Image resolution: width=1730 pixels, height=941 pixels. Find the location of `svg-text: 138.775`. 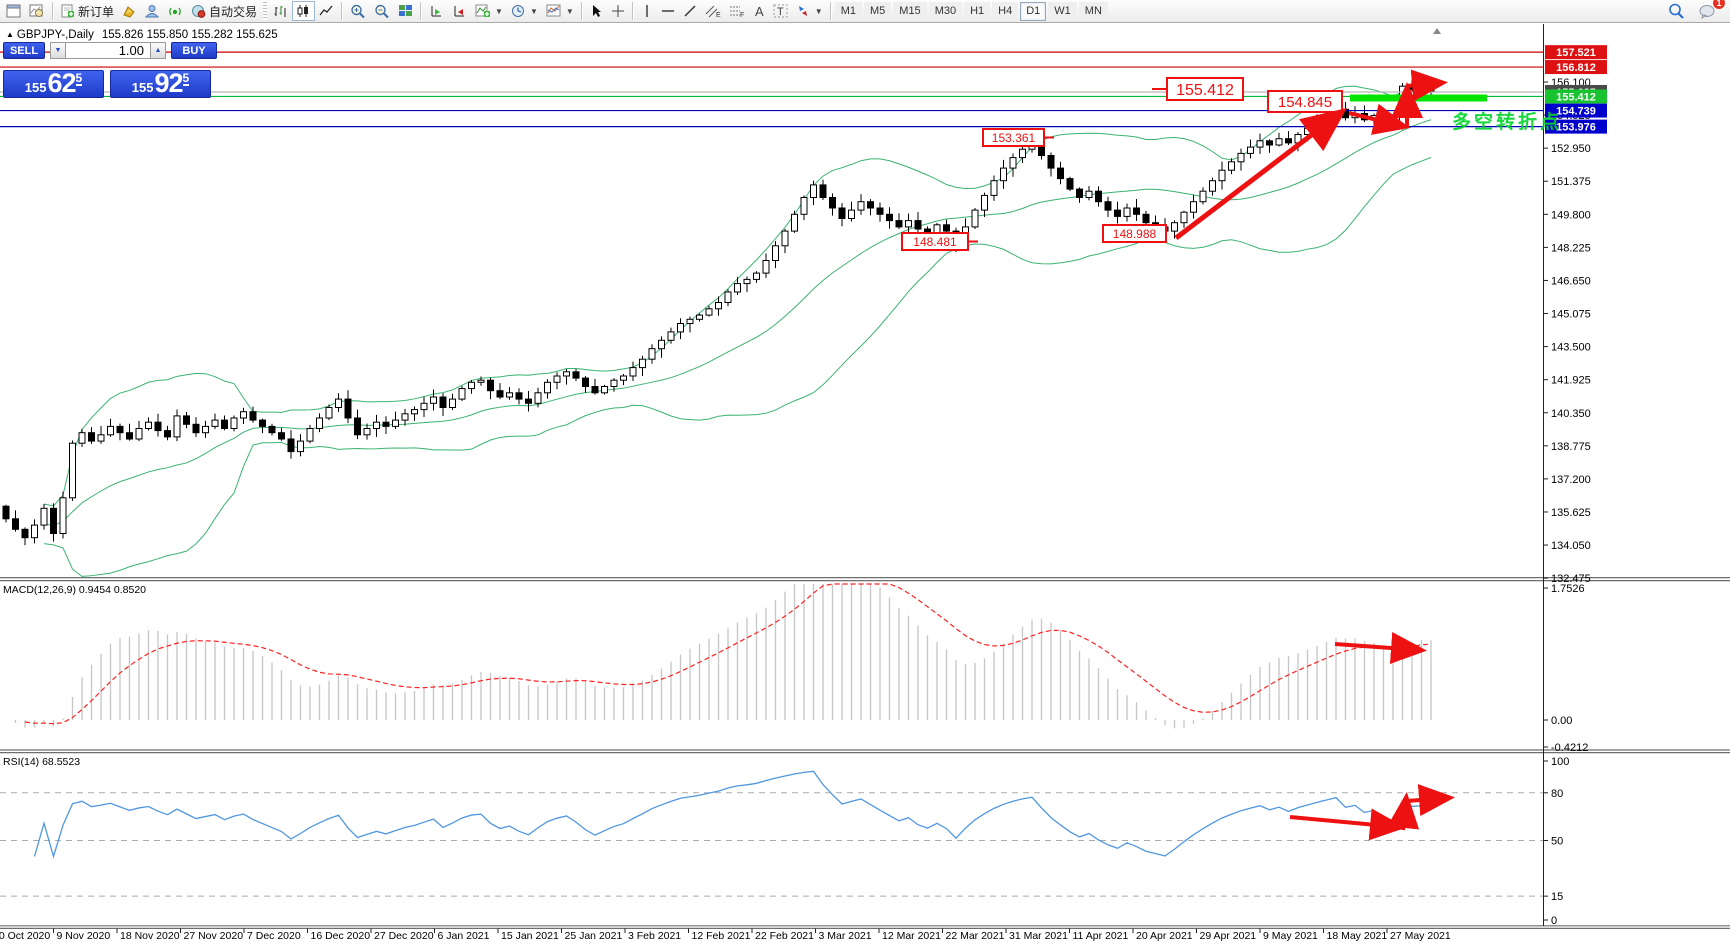

svg-text: 138.775 is located at coordinates (1571, 447).